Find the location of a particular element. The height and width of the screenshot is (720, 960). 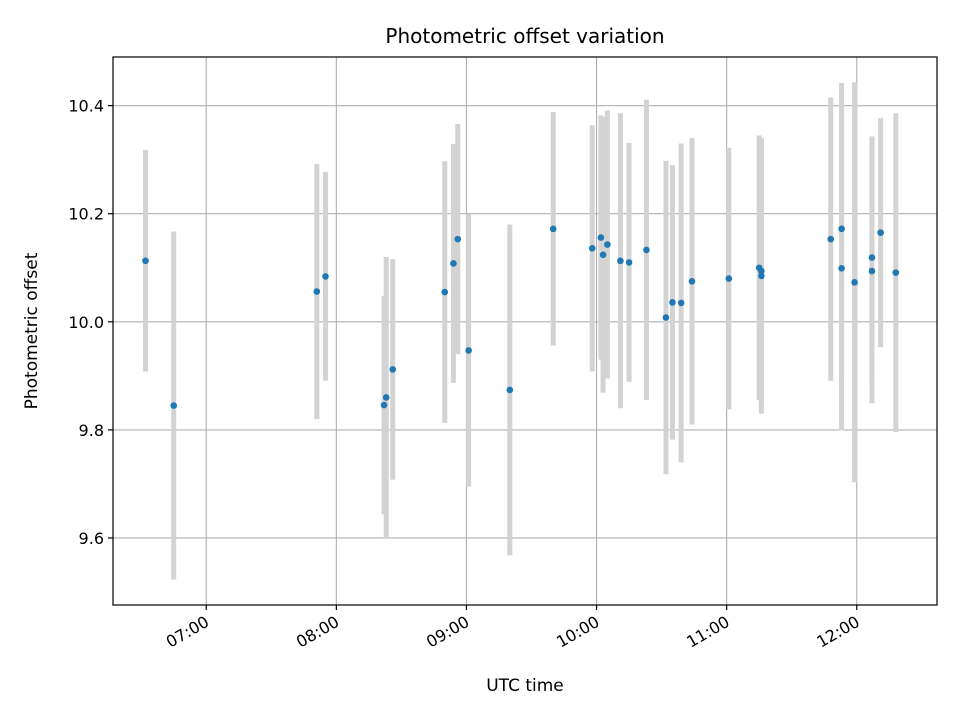

y-axis: 9.6 9.8 10.0 10.2 10.4 is located at coordinates (90, 322).